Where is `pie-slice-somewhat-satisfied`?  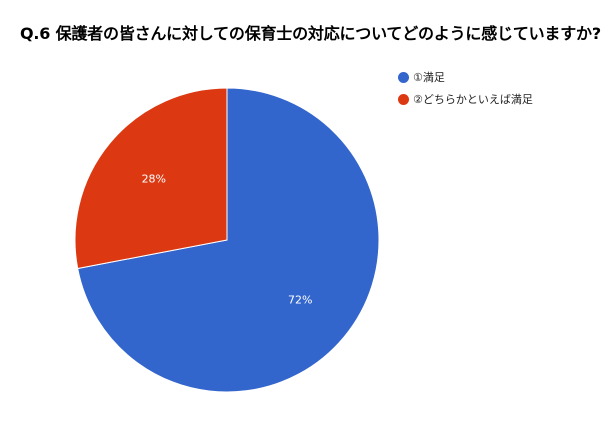
pie-slice-somewhat-satisfied is located at coordinates (151, 178).